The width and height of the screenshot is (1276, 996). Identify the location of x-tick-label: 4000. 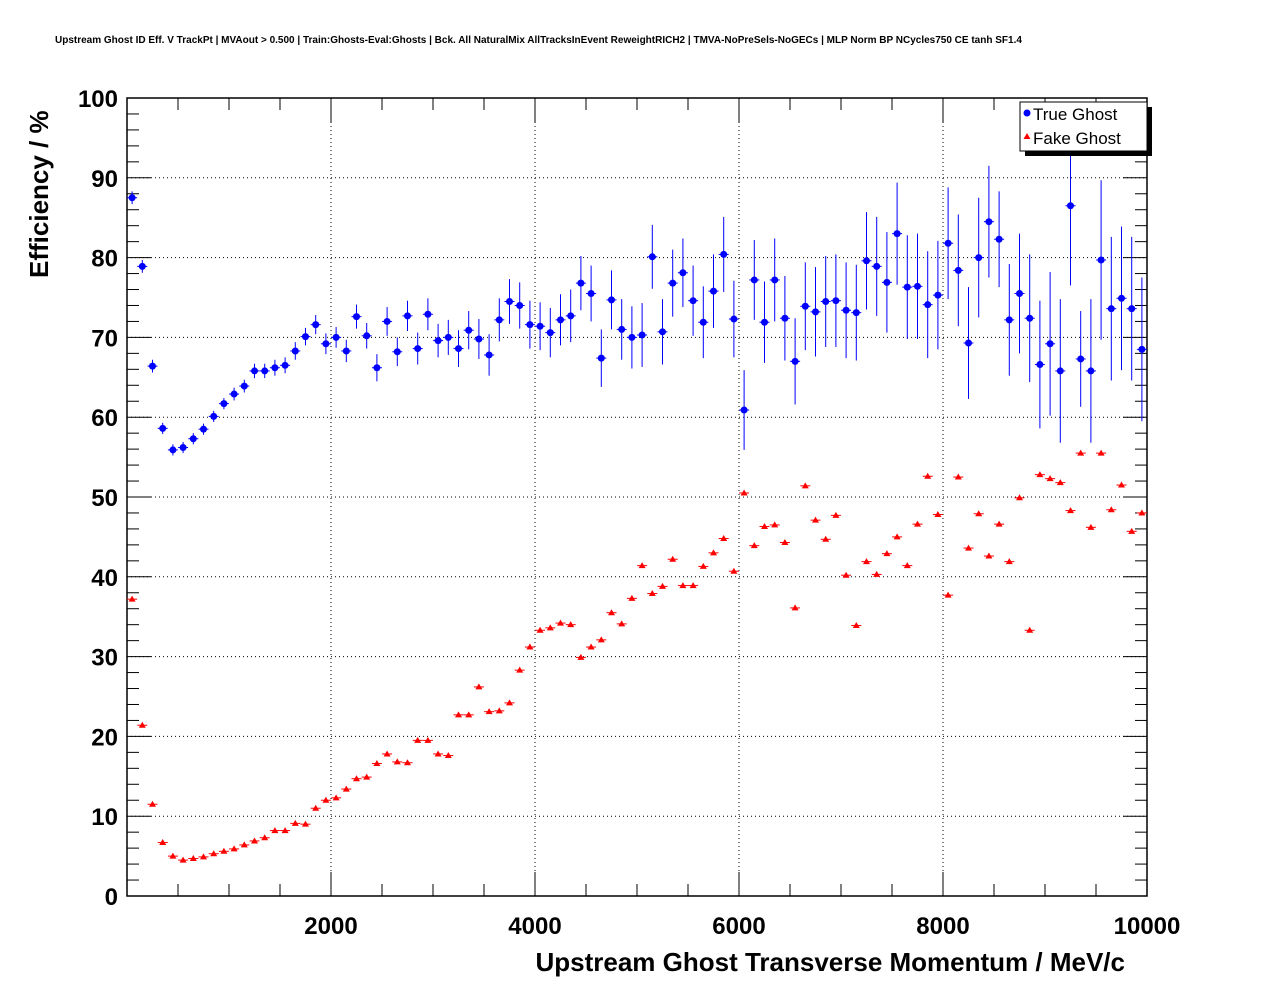
(534, 926).